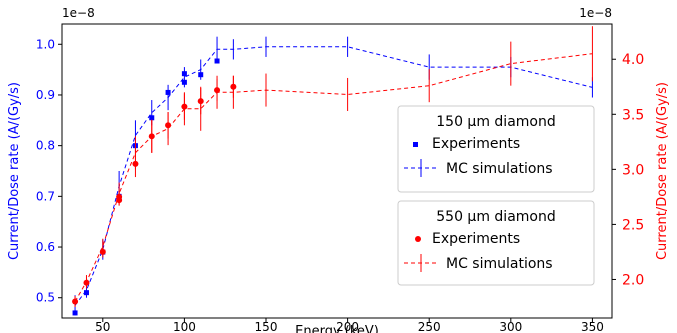 The image size is (677, 333). I want to click on x-tick-label: 50, so click(102, 326).